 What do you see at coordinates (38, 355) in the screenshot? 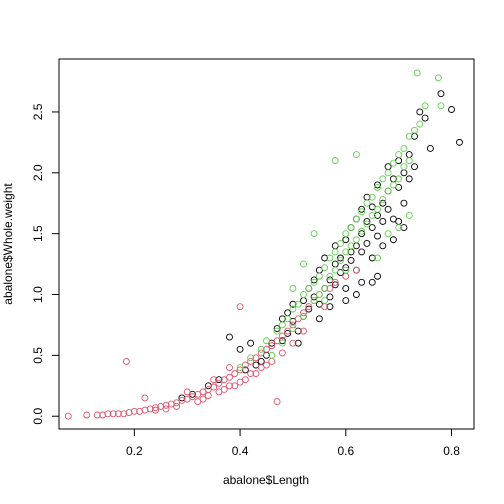
I see `y-tick-label: 0.5` at bounding box center [38, 355].